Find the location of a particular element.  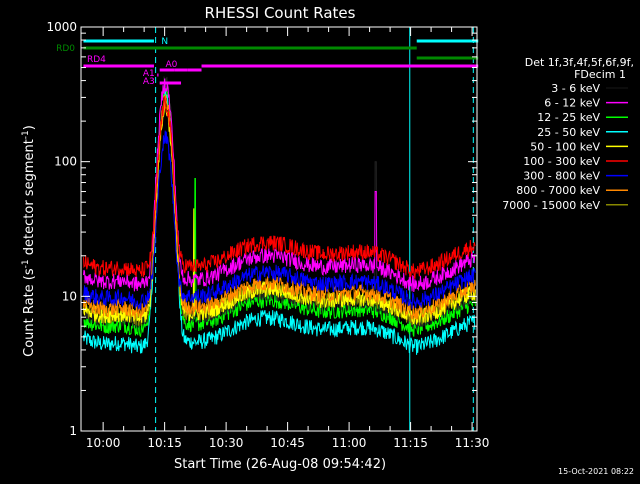

y-axis-label: Count Rate (s-1 detector segment-1) is located at coordinates (29, 241).